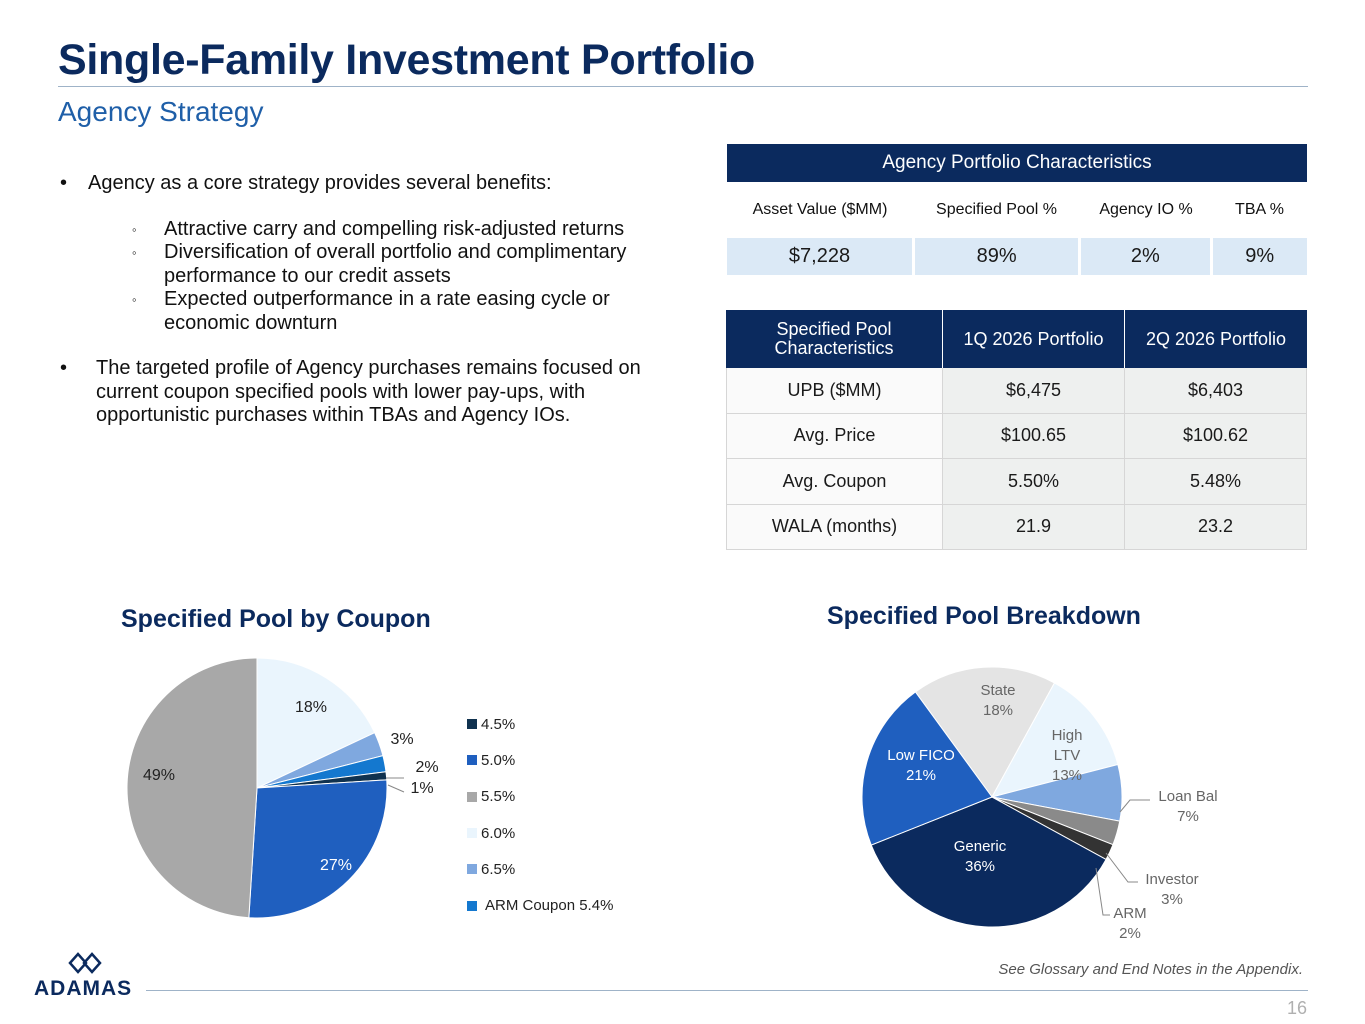  Describe the element at coordinates (1146, 209) in the screenshot. I see `column-header: Agency IO %` at that location.